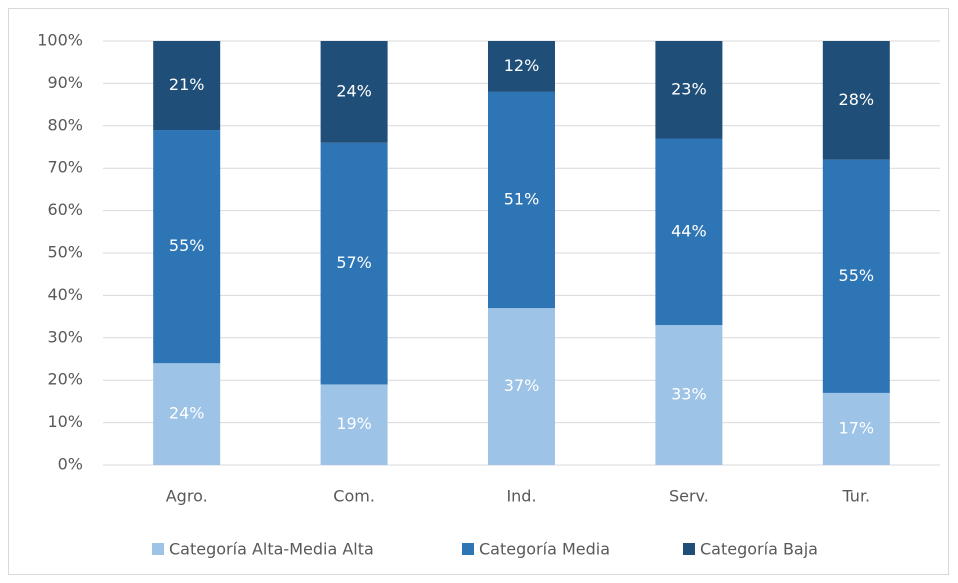  What do you see at coordinates (855, 496) in the screenshot?
I see `x-tick-label: Tur.` at bounding box center [855, 496].